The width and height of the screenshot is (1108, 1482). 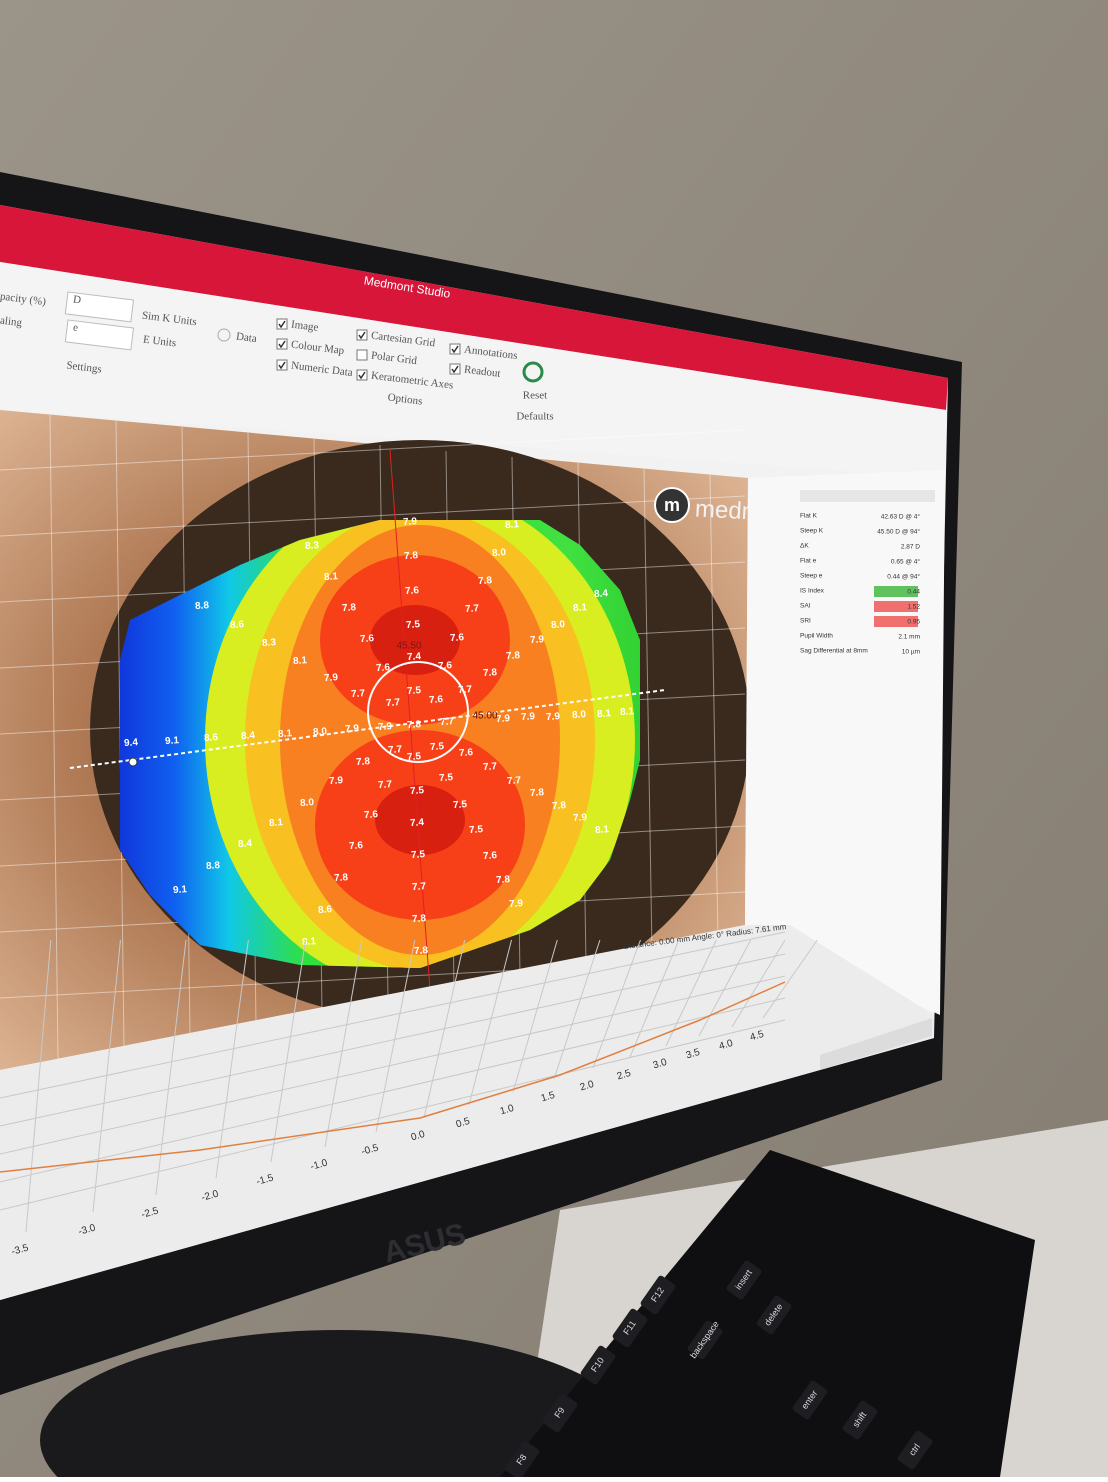 I want to click on map-value: 9.4, so click(x=131, y=743).